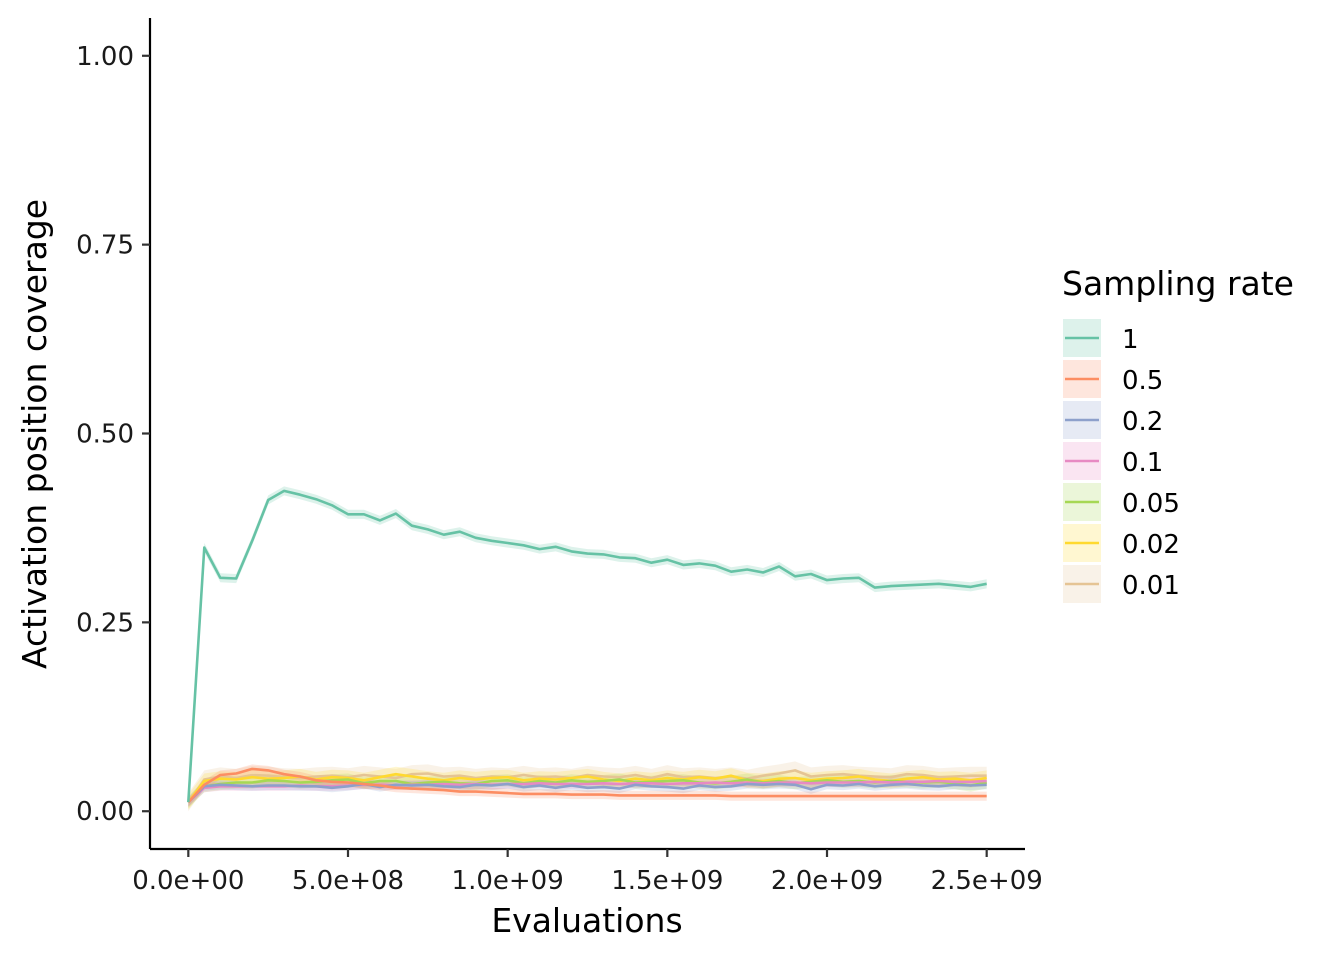 Image resolution: width=1344 pixels, height=960 pixels. I want to click on legend-item: 0.05, so click(1121, 502).